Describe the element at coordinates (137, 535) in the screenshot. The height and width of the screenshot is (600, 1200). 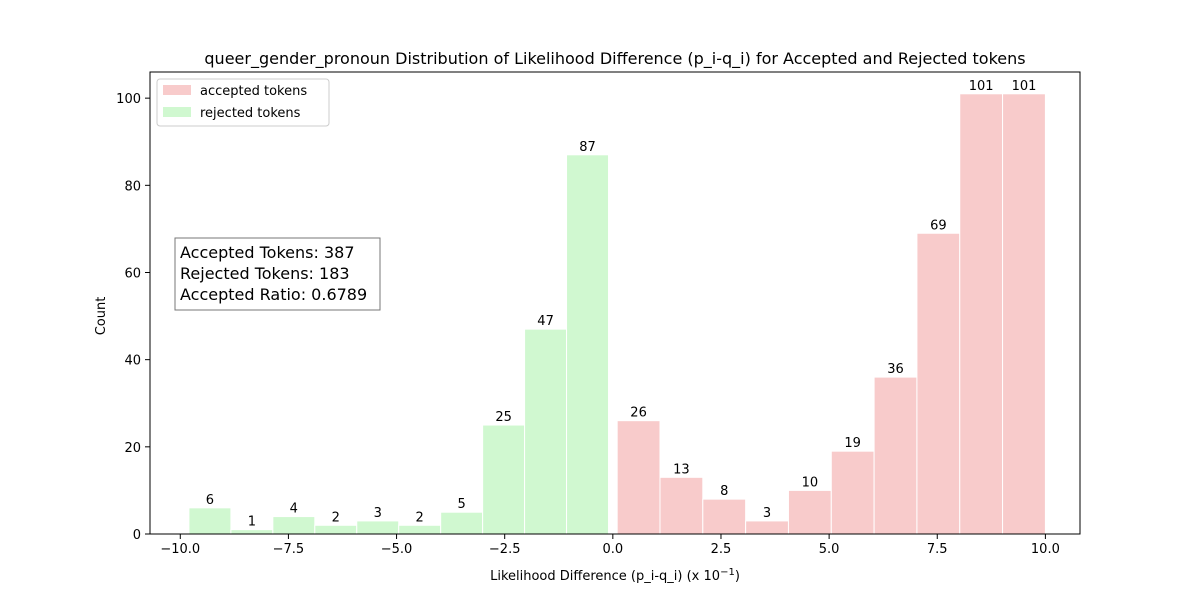
I see `y-tick-label: 0` at that location.